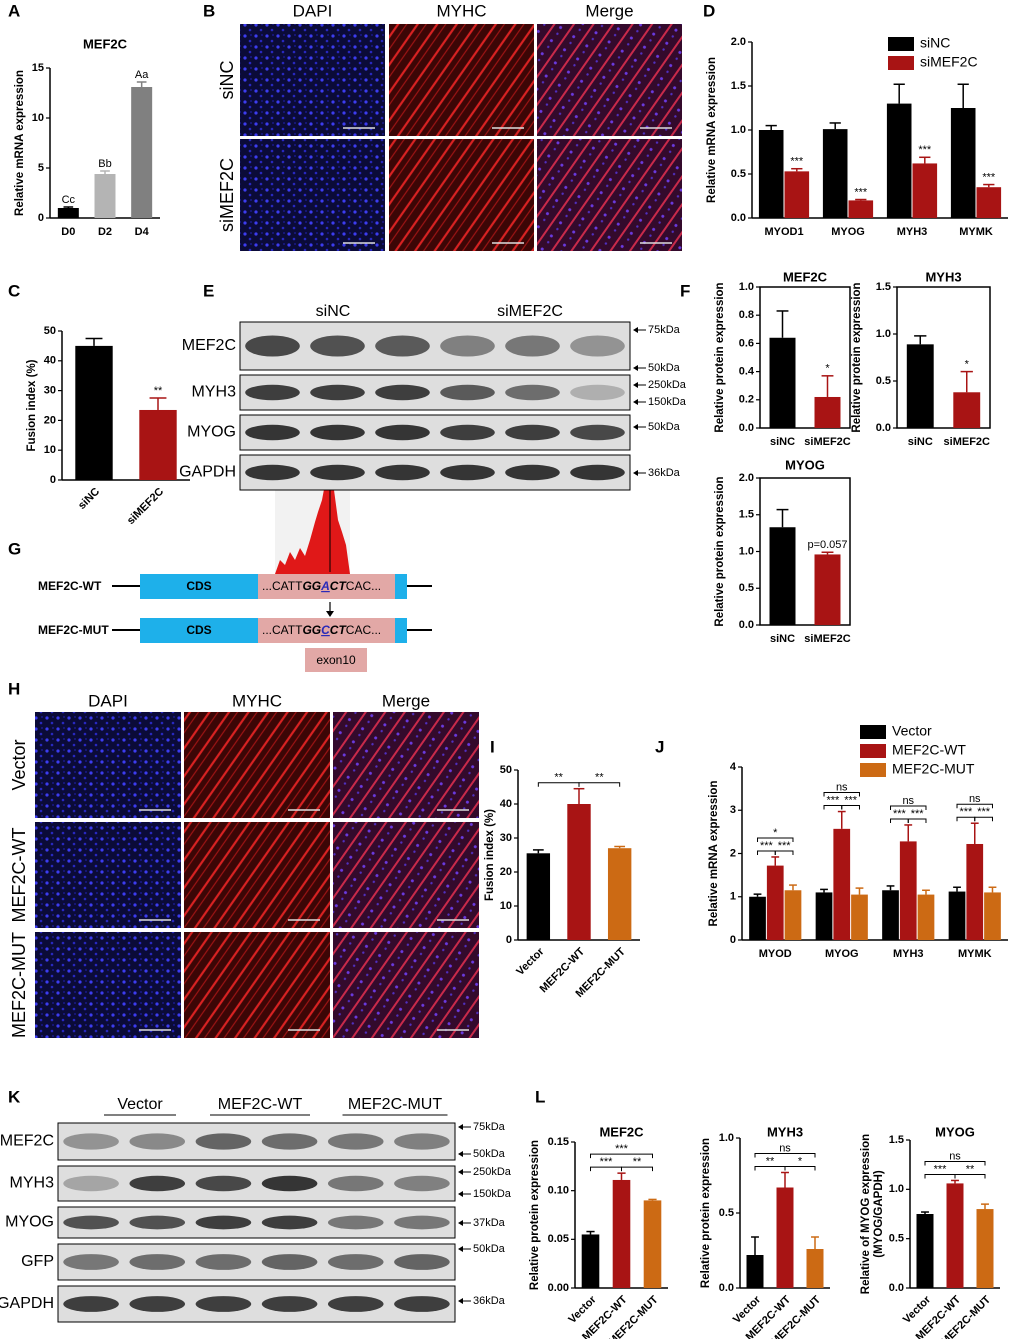 This screenshot has width=1016, height=1339. I want to click on significance-label: **, so click(558, 778).